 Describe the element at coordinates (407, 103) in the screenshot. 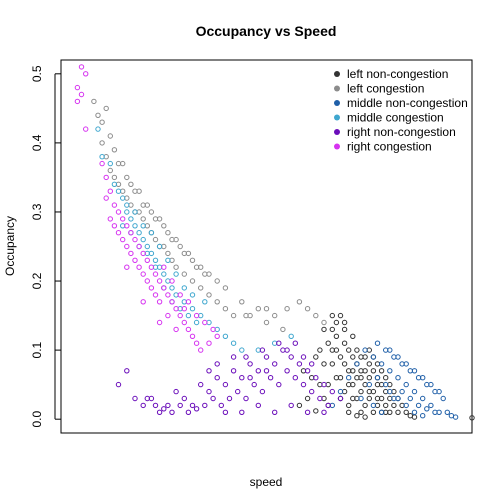

I see `legend-label: middle non-congestion` at that location.